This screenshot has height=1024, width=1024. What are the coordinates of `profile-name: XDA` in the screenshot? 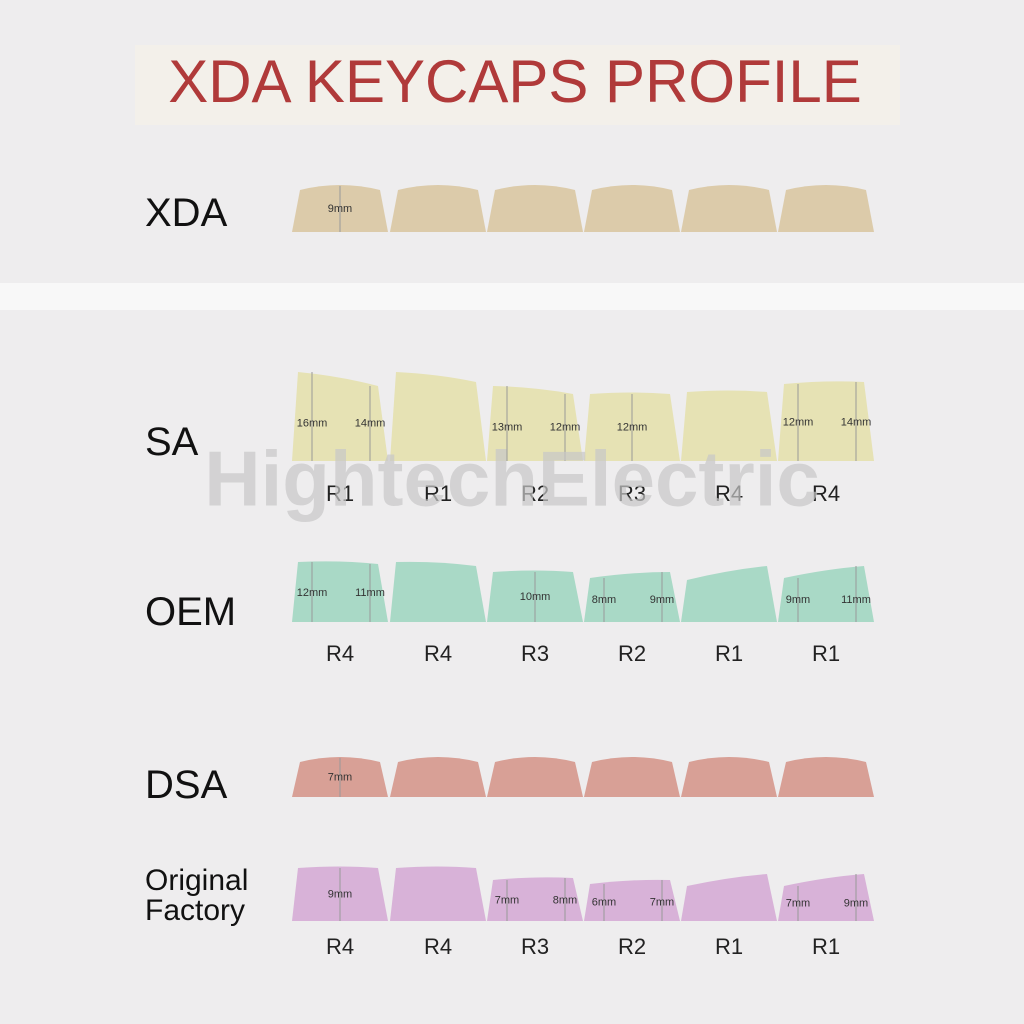 It's located at (186, 213).